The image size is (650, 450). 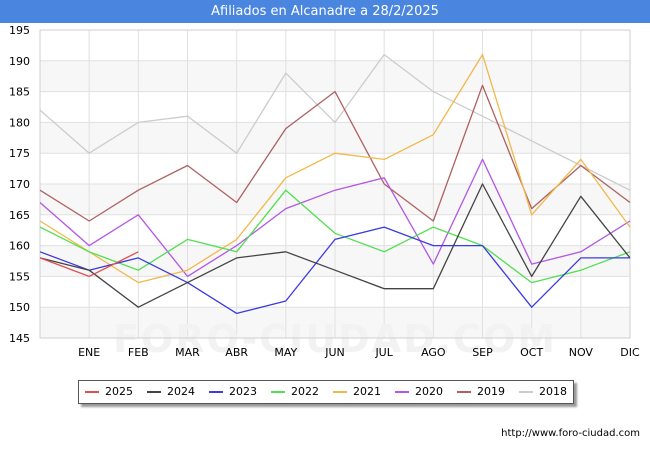 What do you see at coordinates (19, 30) in the screenshot?
I see `y-tick-label: 195` at bounding box center [19, 30].